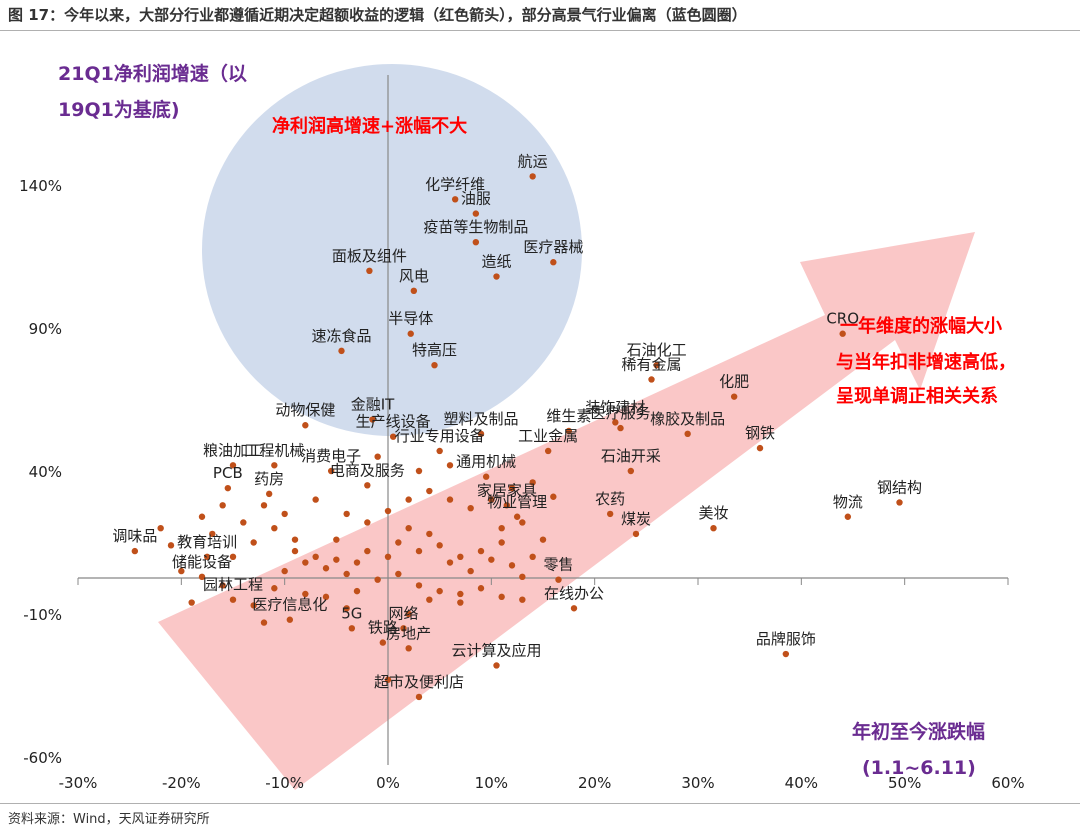 The height and width of the screenshot is (829, 1080). What do you see at coordinates (713, 513) in the screenshot?
I see `point-label: 美妆` at bounding box center [713, 513].